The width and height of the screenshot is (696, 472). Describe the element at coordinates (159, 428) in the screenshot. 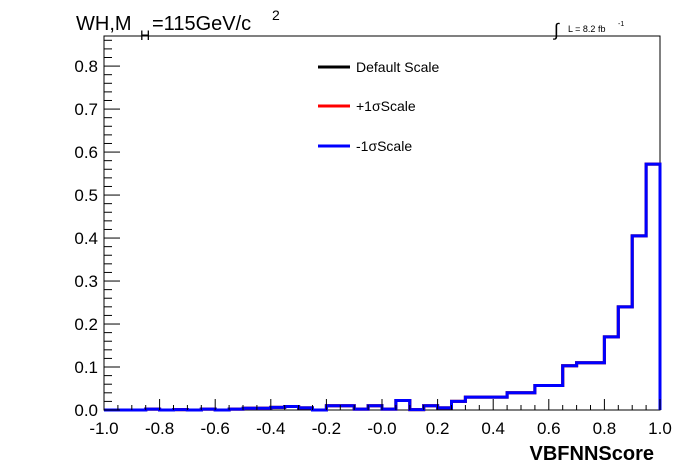

I see `x-tick-label: -0.8` at that location.